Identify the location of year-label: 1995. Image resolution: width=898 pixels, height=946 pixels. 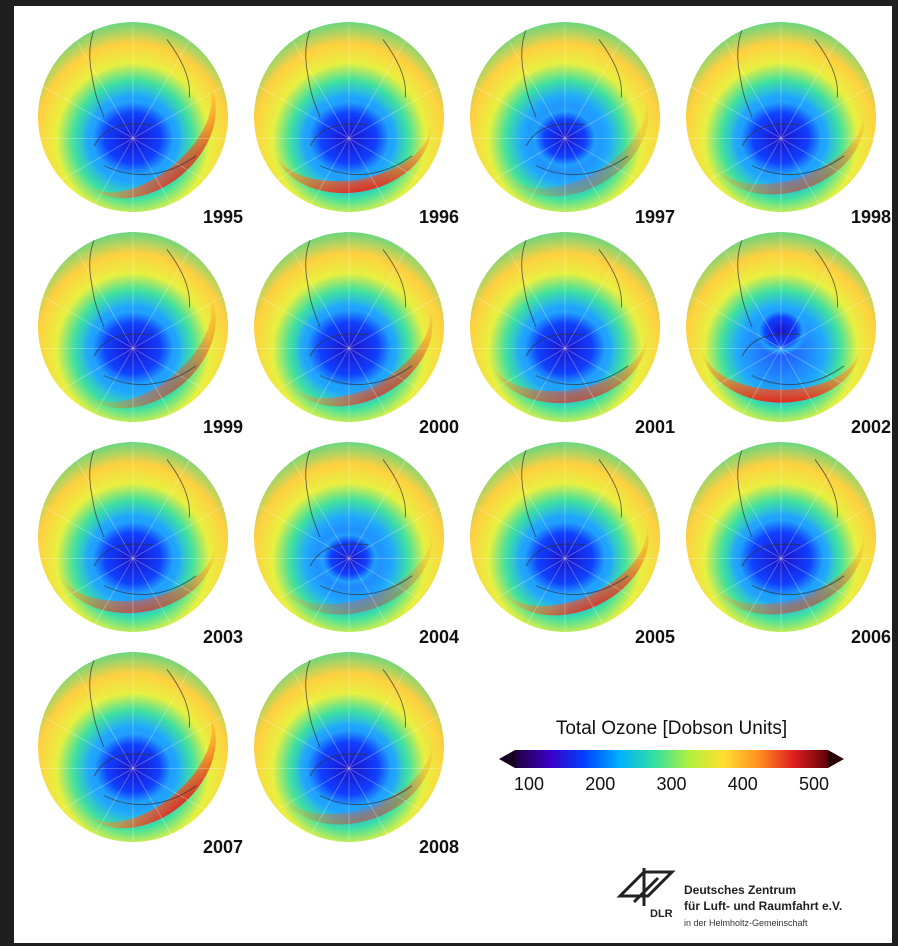
(222, 217).